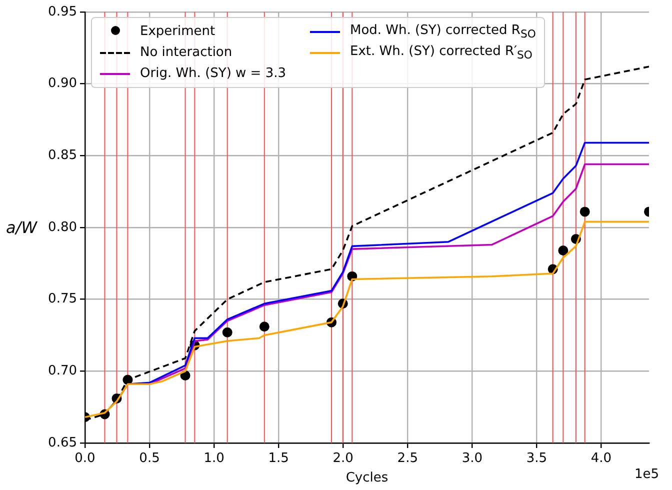 This screenshot has width=672, height=490. Describe the element at coordinates (178, 31) in the screenshot. I see `legend-label: Experiment` at that location.